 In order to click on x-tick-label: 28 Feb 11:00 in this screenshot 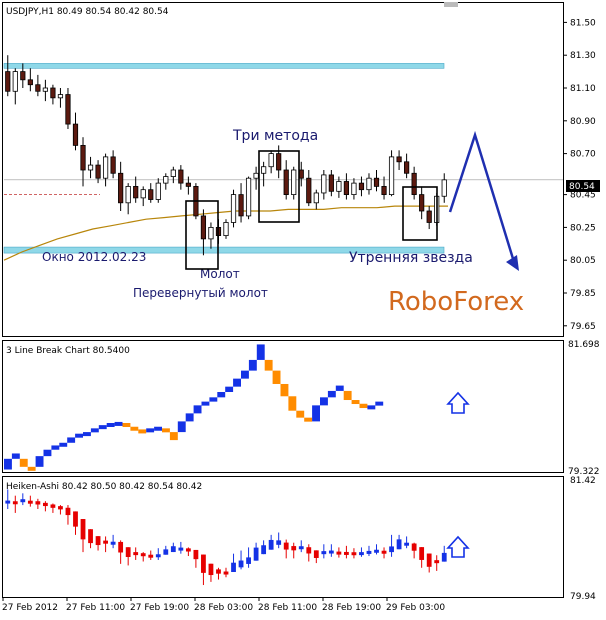, I will do `click(287, 608)`.